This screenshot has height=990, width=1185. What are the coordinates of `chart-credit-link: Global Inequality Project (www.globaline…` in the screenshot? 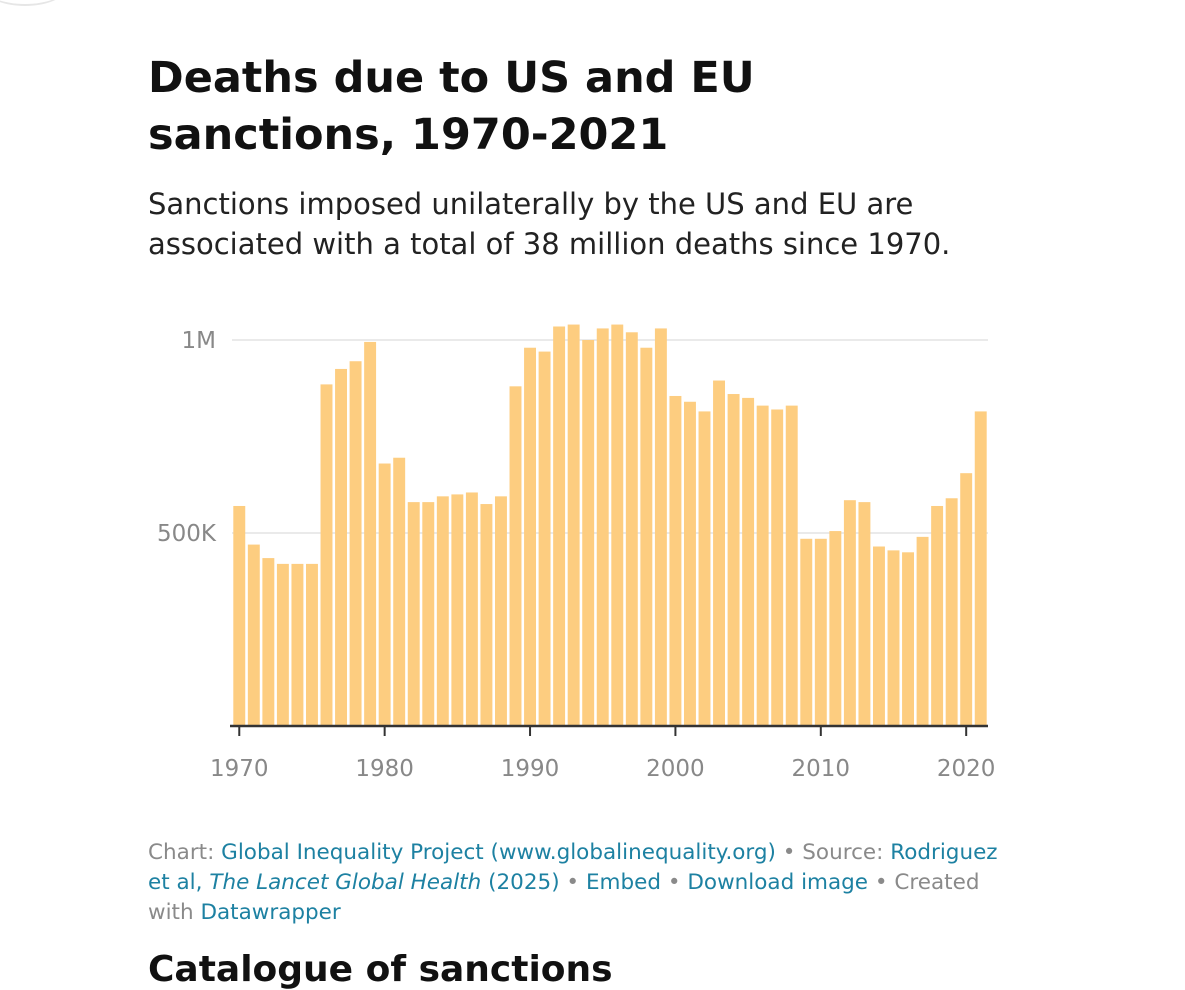 It's located at (498, 852).